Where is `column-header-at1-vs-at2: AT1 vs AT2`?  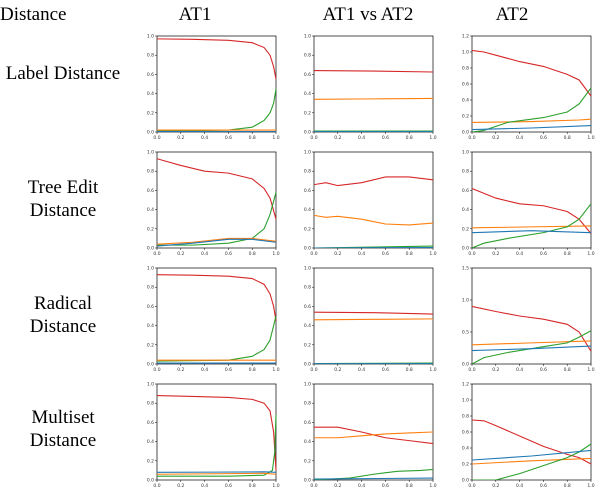
column-header-at1-vs-at2: AT1 vs AT2 is located at coordinates (368, 15).